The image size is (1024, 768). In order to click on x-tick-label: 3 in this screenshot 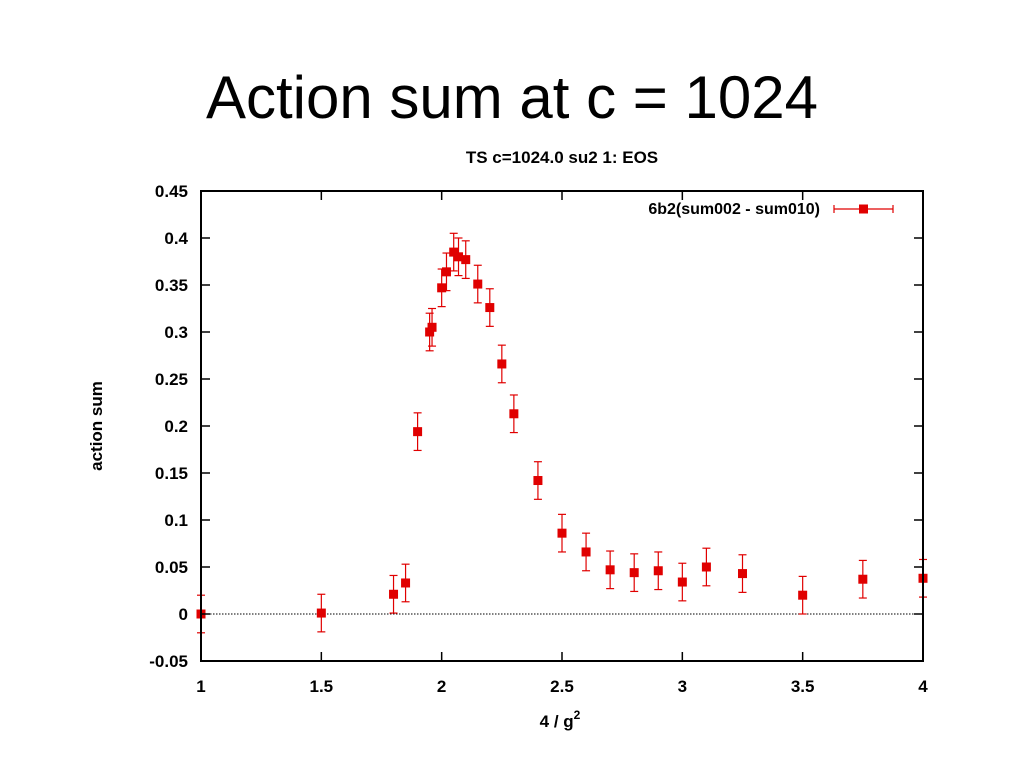, I will do `click(682, 686)`.